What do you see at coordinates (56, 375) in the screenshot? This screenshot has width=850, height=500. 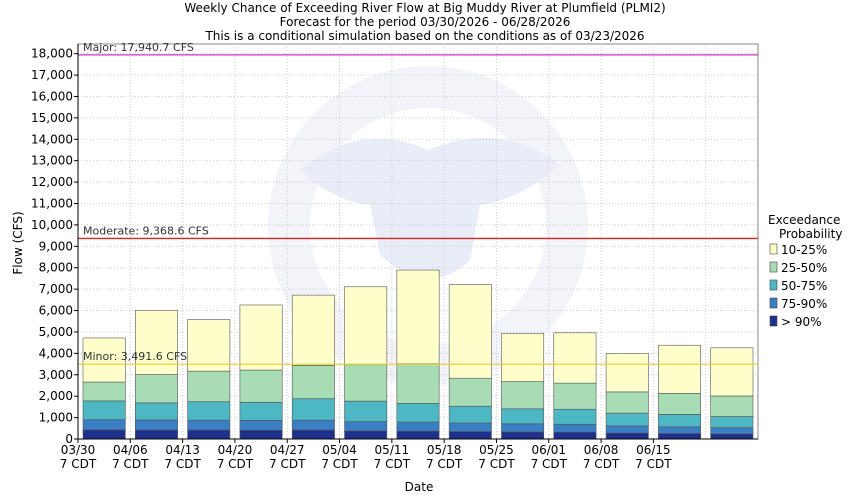 I see `y-tick-label: 3,000` at bounding box center [56, 375].